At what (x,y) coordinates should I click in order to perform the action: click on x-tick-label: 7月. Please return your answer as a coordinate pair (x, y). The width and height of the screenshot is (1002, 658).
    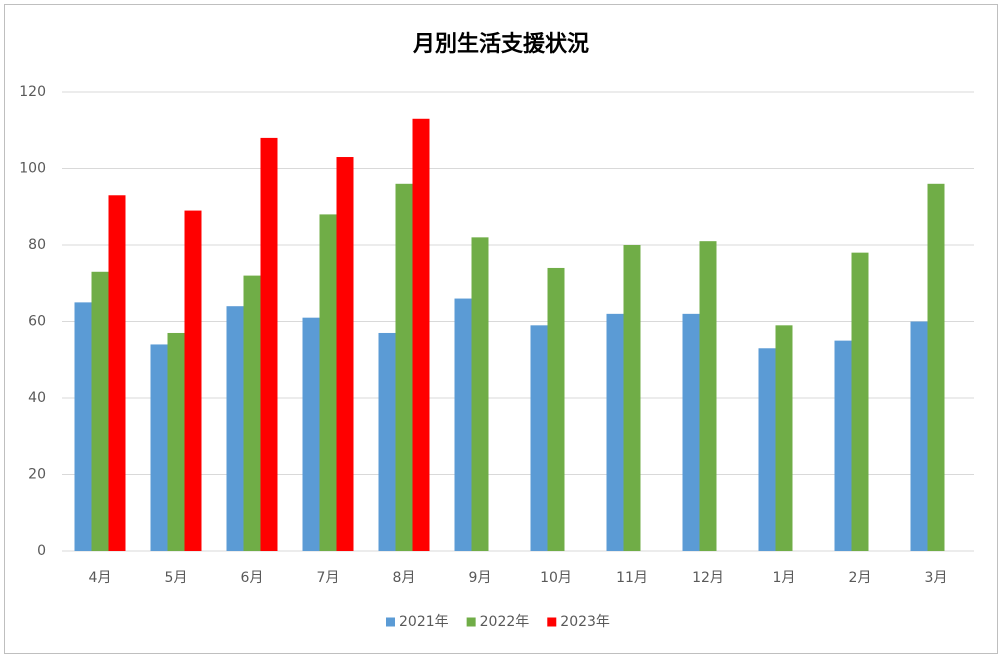
    Looking at the image, I should click on (328, 578).